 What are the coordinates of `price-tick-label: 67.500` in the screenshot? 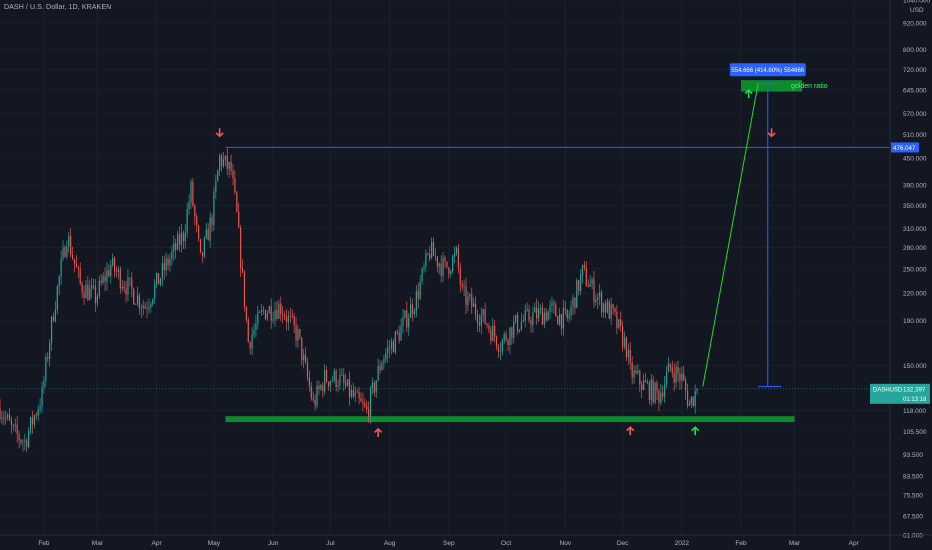 It's located at (913, 516).